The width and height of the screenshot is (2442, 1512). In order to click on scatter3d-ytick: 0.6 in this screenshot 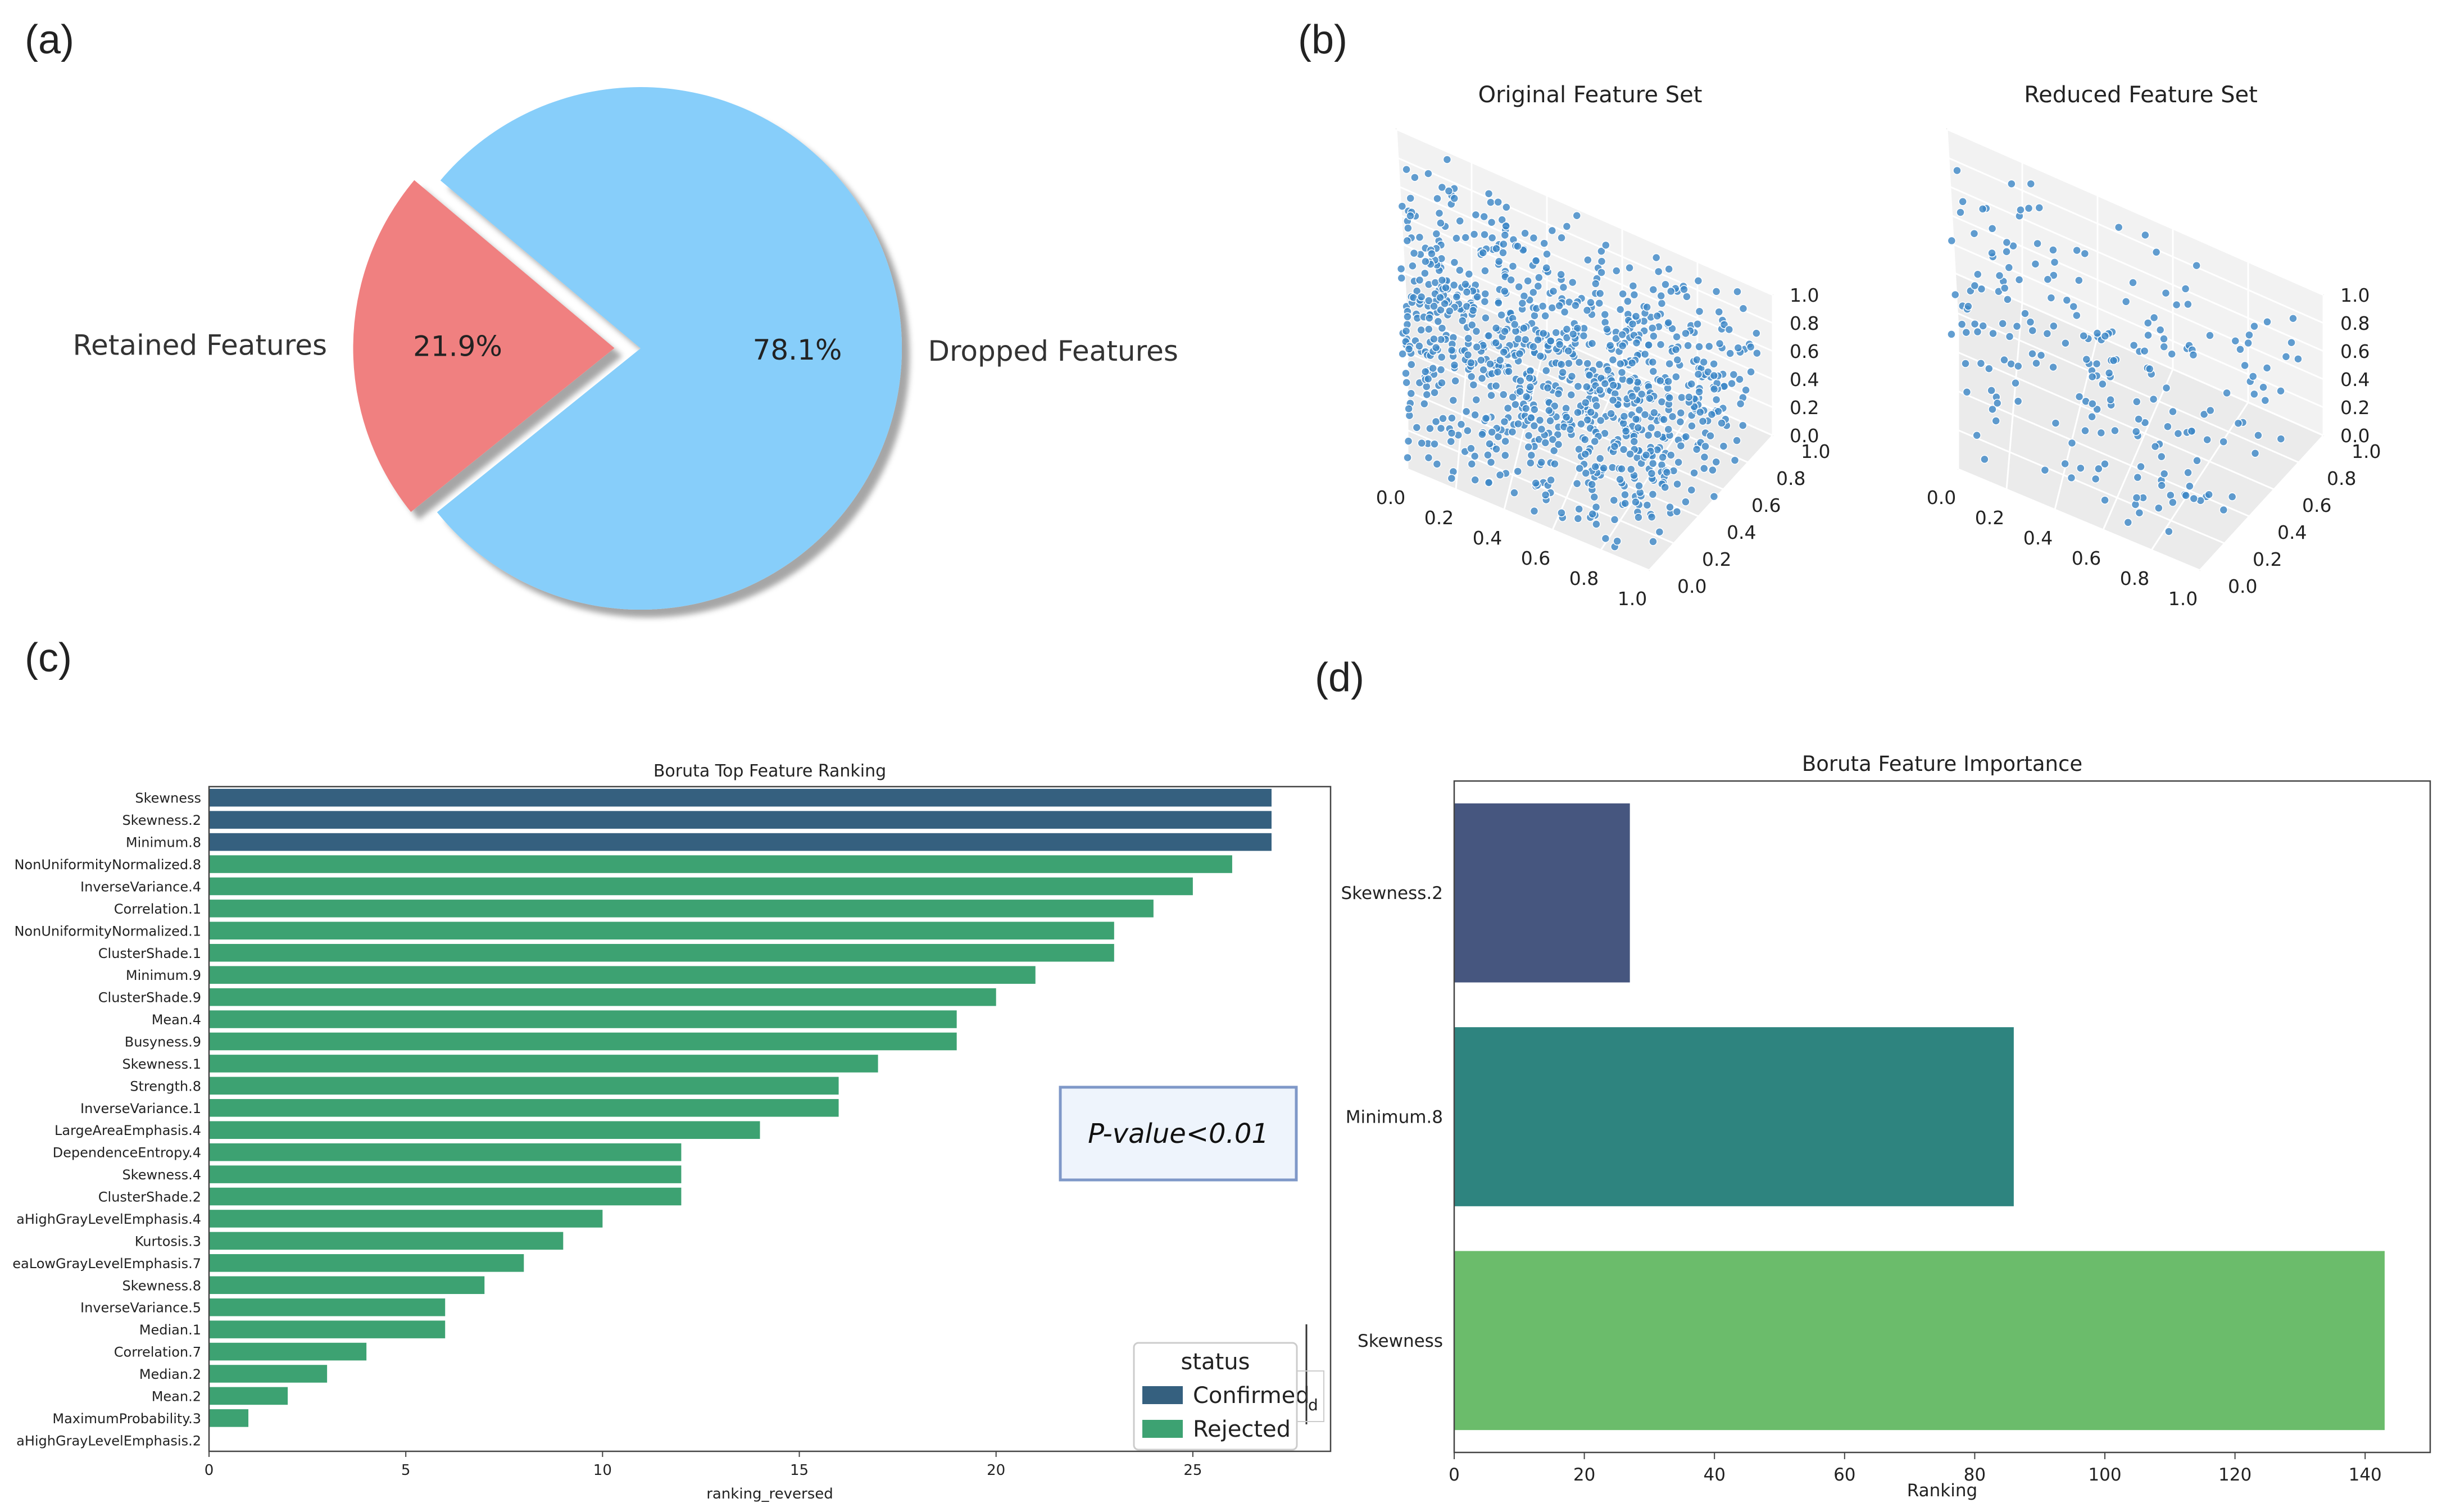, I will do `click(1766, 505)`.